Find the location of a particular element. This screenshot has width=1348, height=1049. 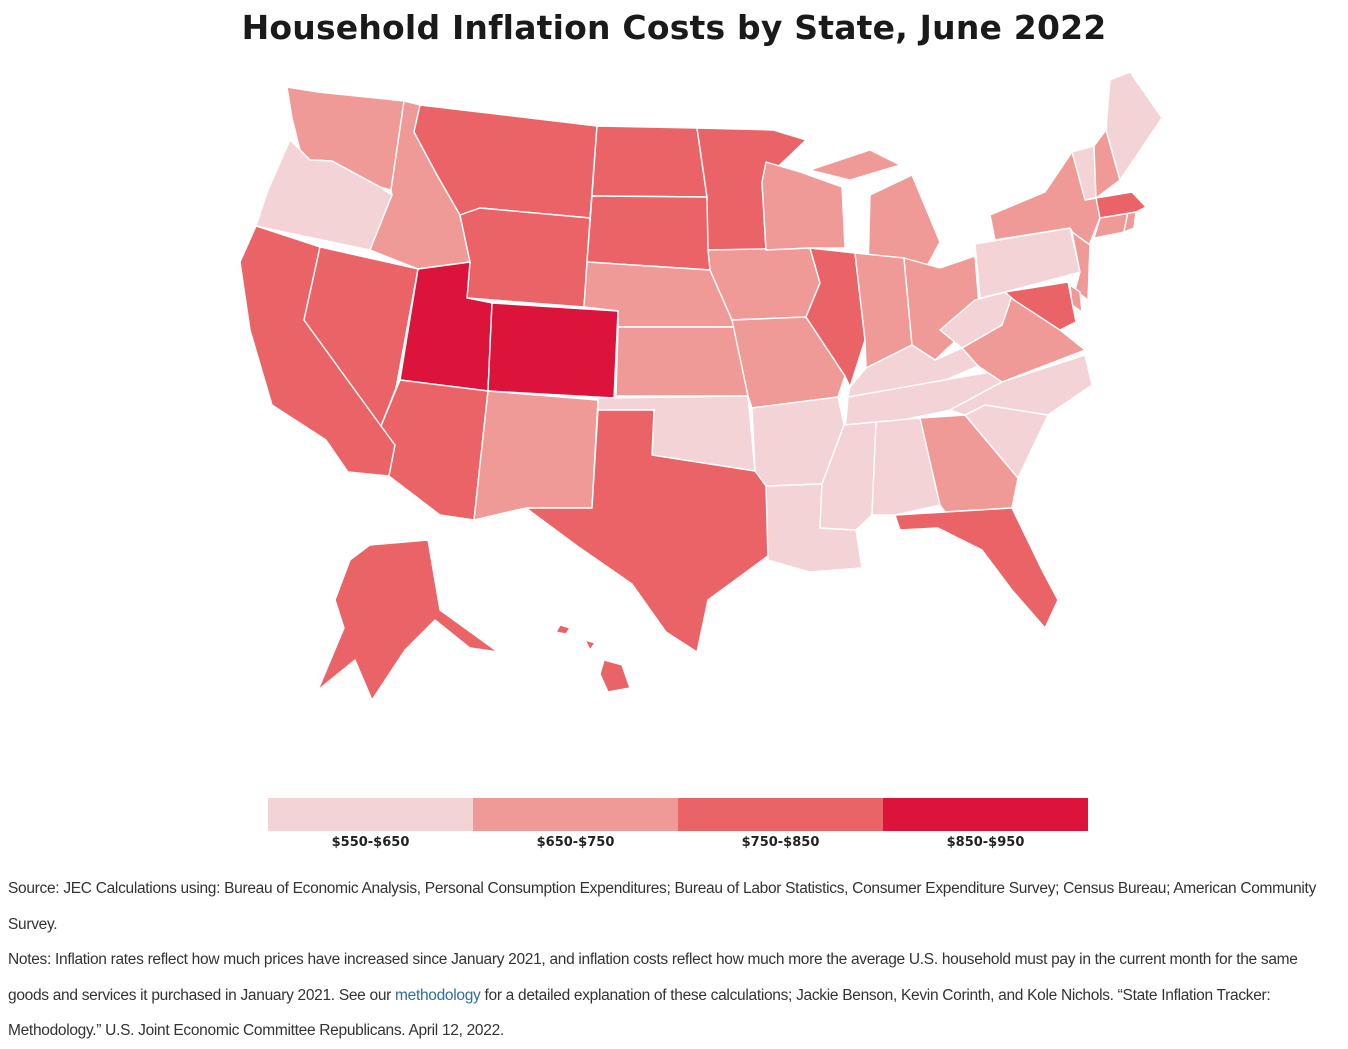

state-az is located at coordinates (434, 450).